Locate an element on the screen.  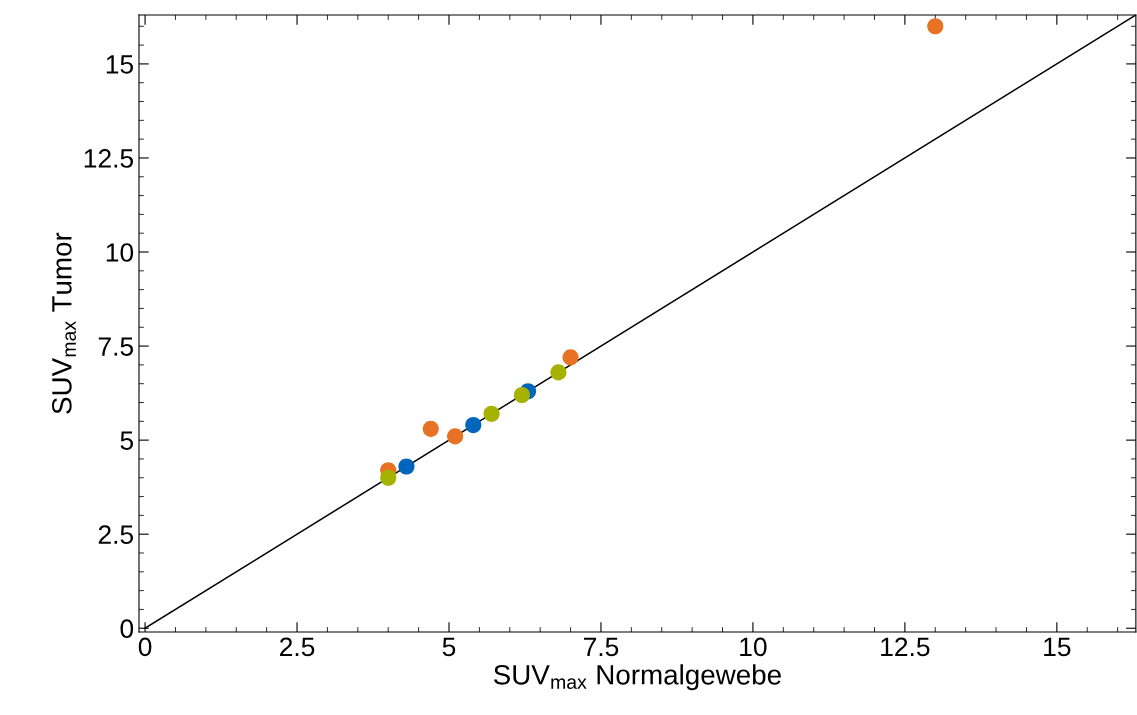
y-tick-label: 2.5 is located at coordinates (116, 534).